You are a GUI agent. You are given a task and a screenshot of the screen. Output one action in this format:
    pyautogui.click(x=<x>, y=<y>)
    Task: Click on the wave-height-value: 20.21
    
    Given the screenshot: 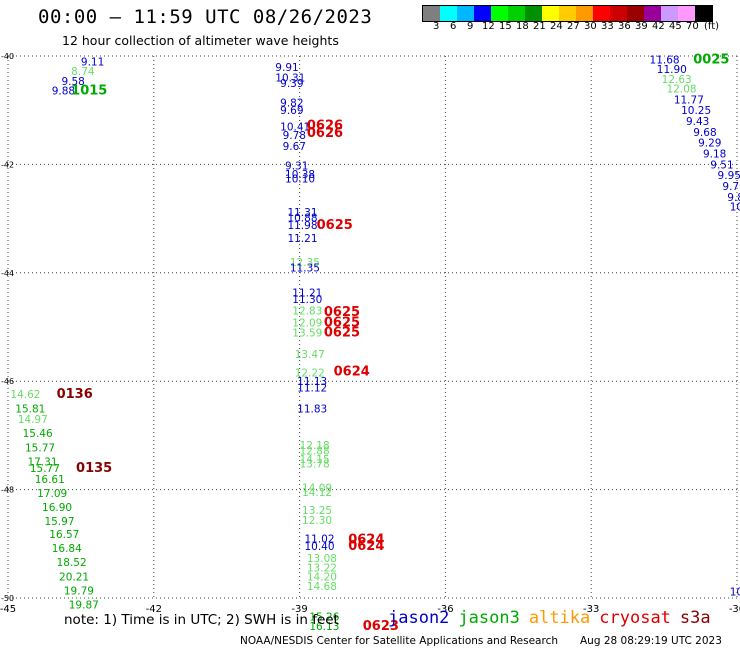 What is the action you would take?
    pyautogui.click(x=74, y=577)
    